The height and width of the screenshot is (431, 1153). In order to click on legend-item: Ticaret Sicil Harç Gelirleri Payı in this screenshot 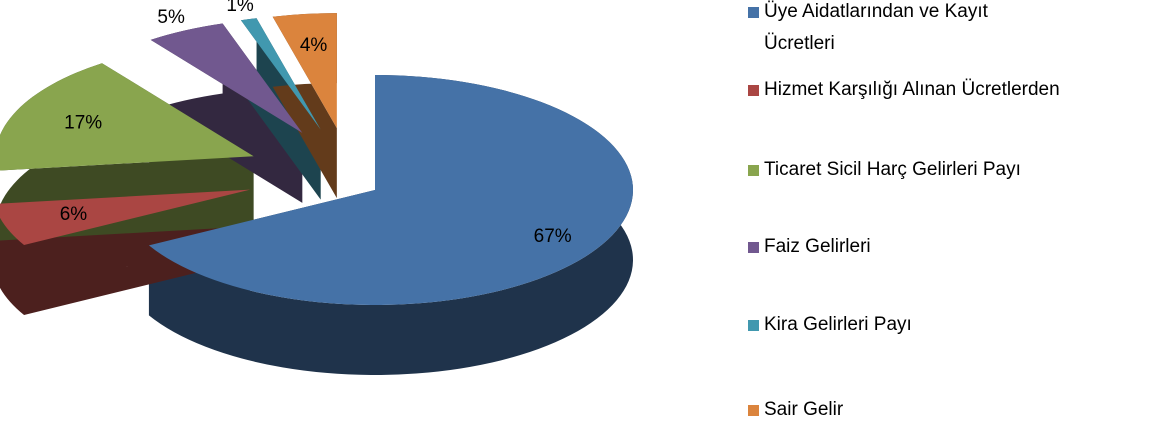, I will do `click(884, 170)`.